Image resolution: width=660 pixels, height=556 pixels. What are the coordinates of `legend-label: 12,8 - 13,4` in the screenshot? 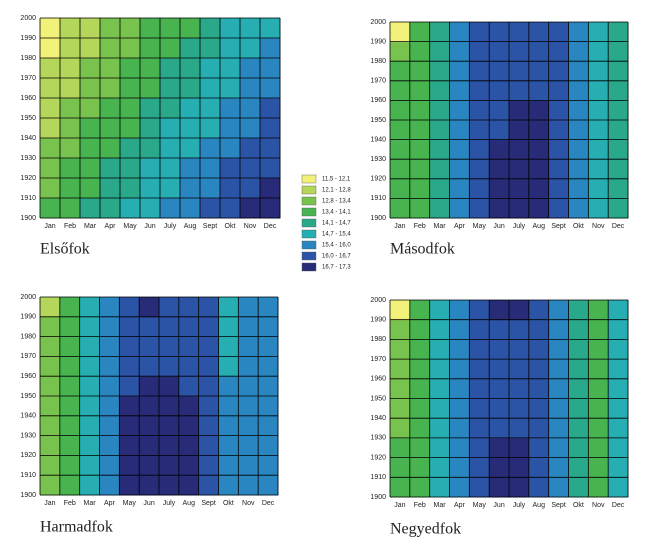 It's located at (336, 202).